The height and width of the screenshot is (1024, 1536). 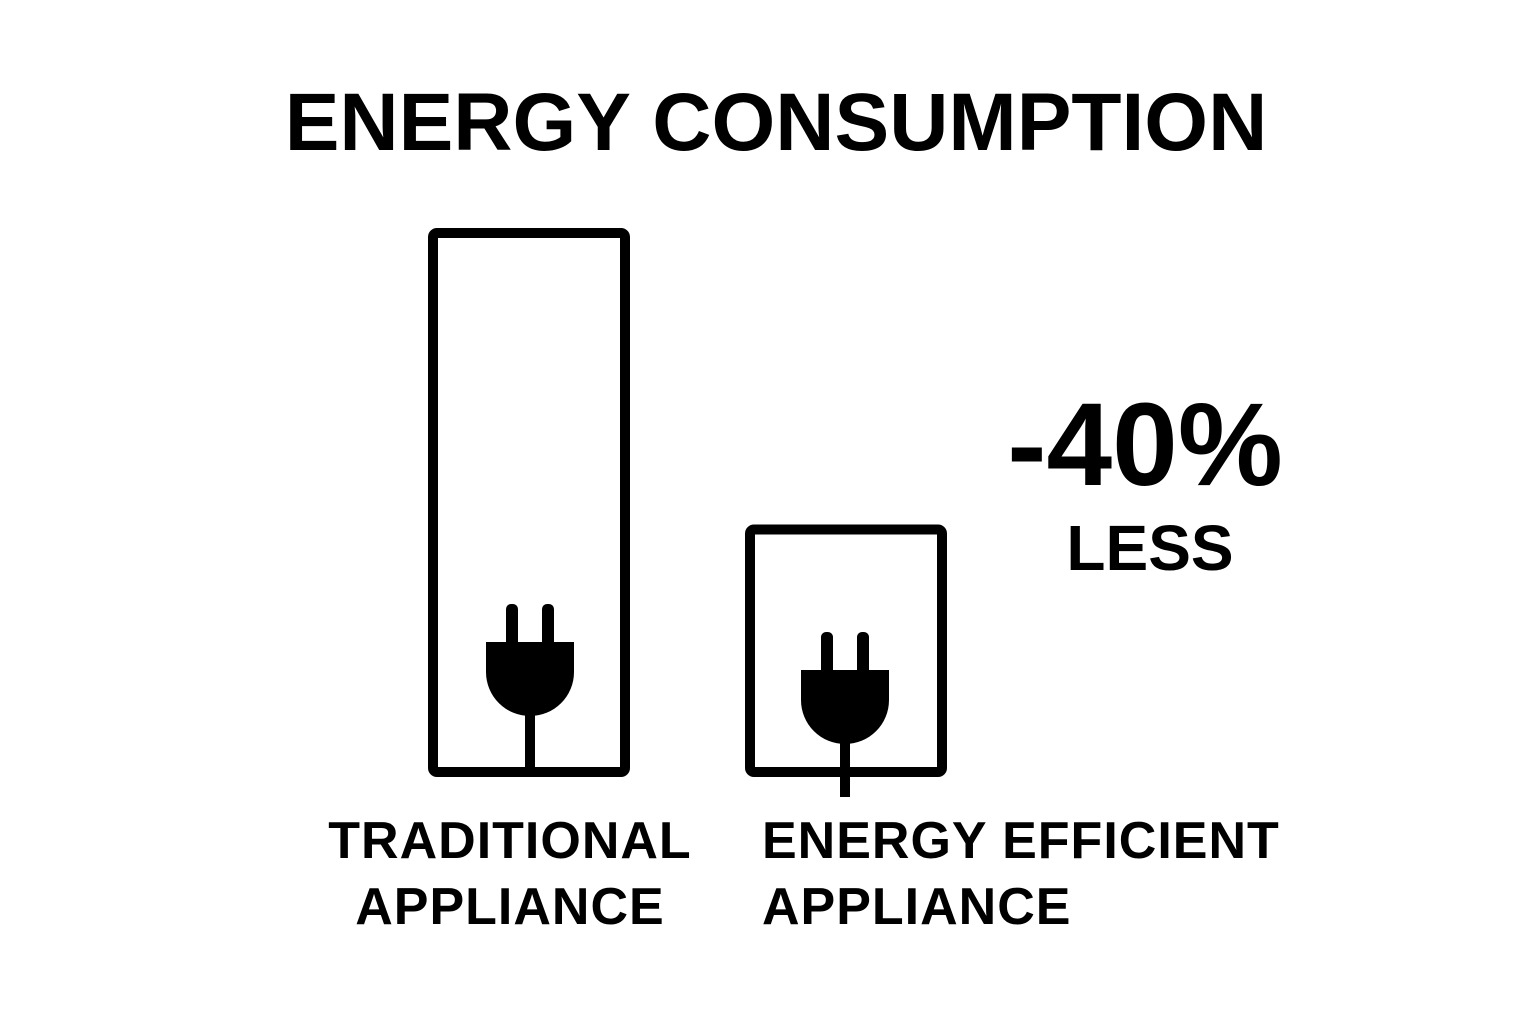 What do you see at coordinates (1144, 445) in the screenshot?
I see `annotation: -40%` at bounding box center [1144, 445].